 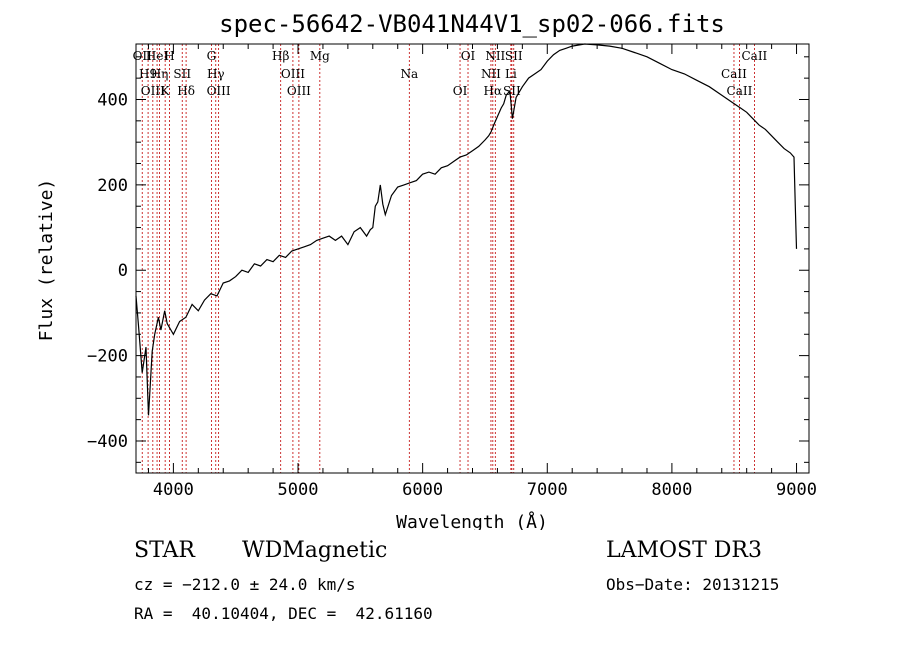 I want to click on spectral-line-label: Hα, so click(x=493, y=91).